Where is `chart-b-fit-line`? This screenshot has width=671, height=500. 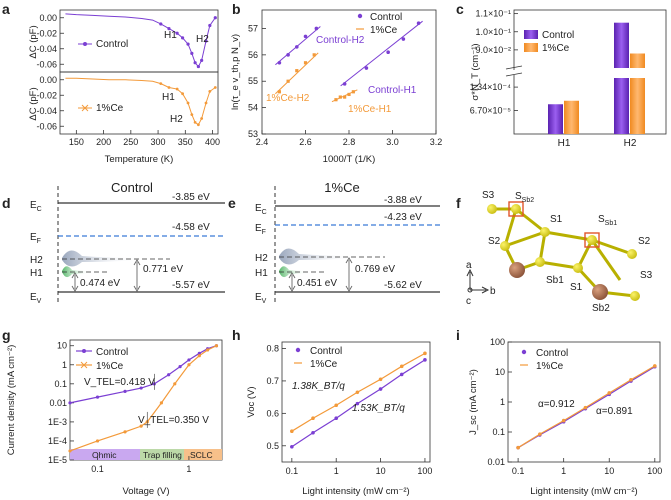
chart-b-fit-line is located at coordinates (297, 73).